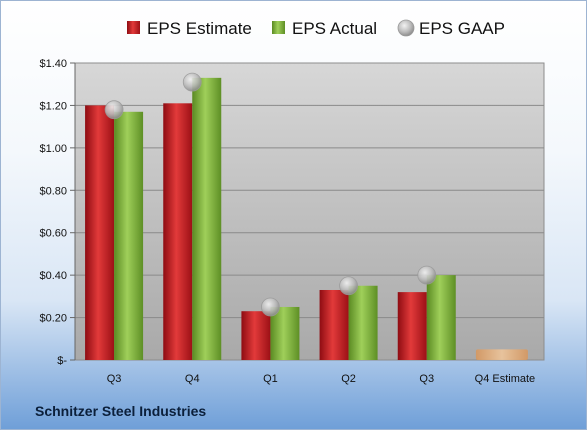 The width and height of the screenshot is (587, 430). Describe the element at coordinates (53, 234) in the screenshot. I see `y-tick-label: $0.60` at that location.